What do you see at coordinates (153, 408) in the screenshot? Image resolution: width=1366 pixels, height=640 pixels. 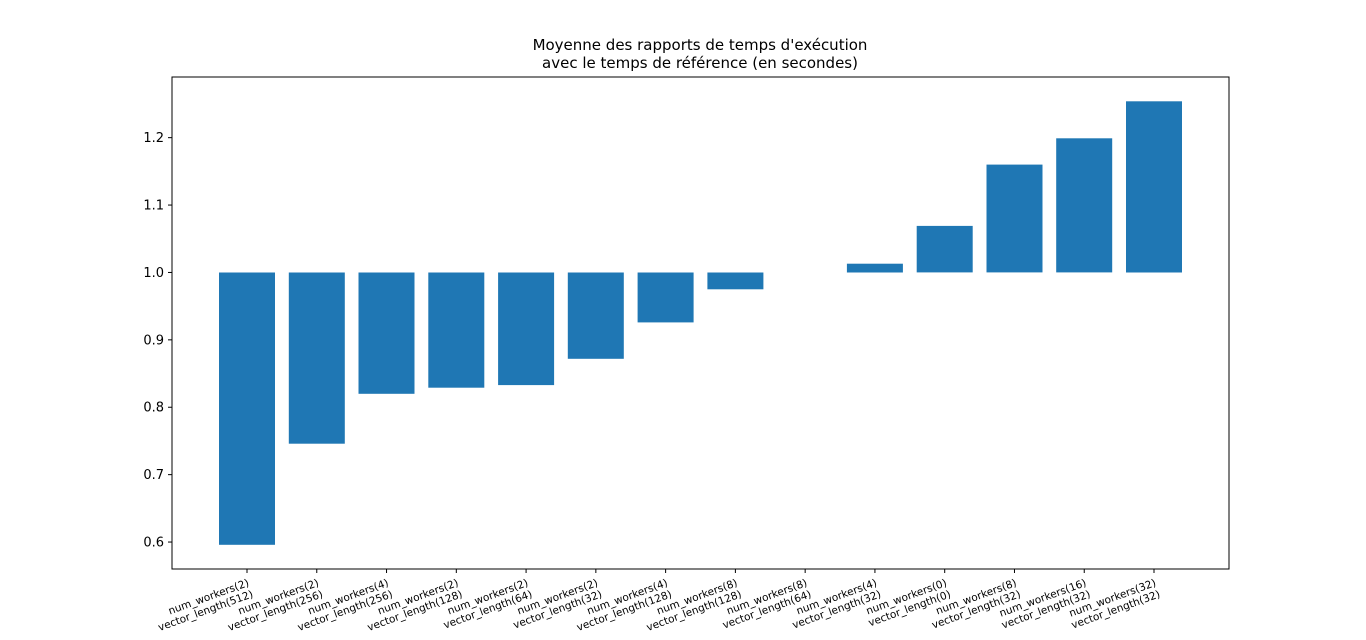 I see `y-tick-label: 0.8` at bounding box center [153, 408].